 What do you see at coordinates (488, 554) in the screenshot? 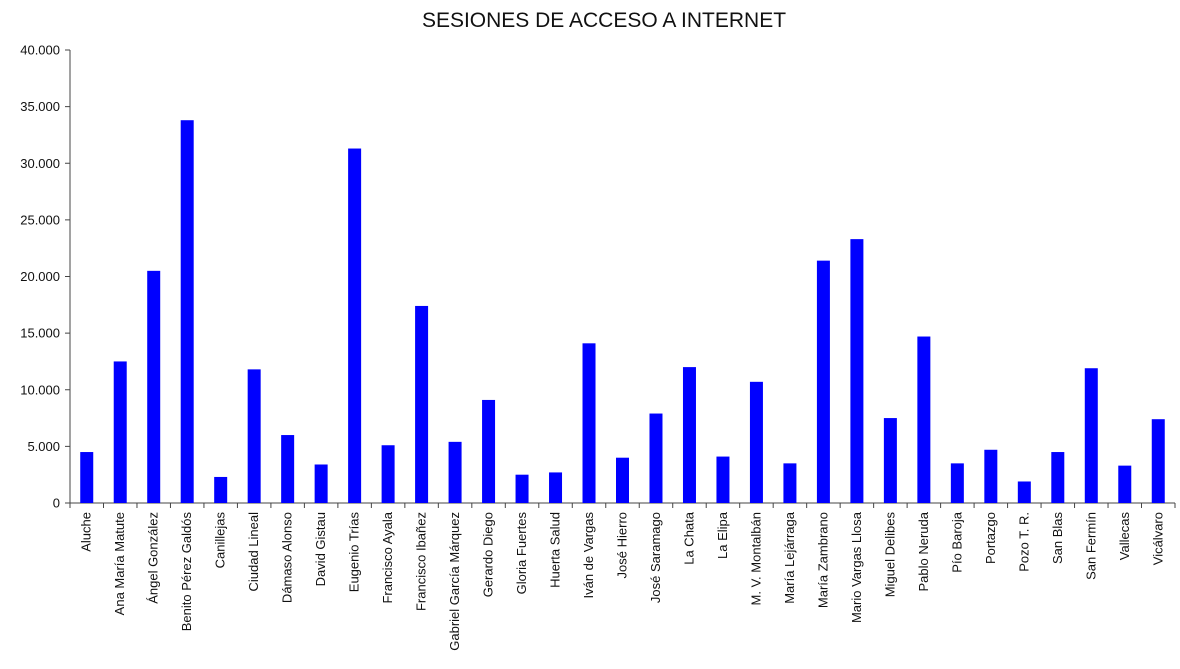
I see `x-tick-label: Gerardo Diego` at bounding box center [488, 554].